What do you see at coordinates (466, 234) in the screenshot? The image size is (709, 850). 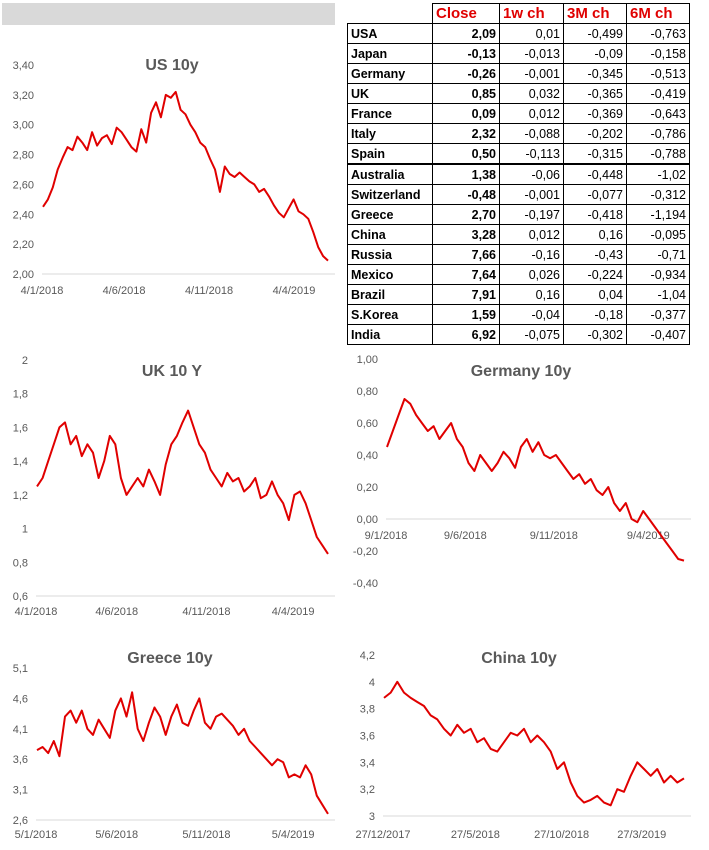 I see `cell-close: 3,28` at bounding box center [466, 234].